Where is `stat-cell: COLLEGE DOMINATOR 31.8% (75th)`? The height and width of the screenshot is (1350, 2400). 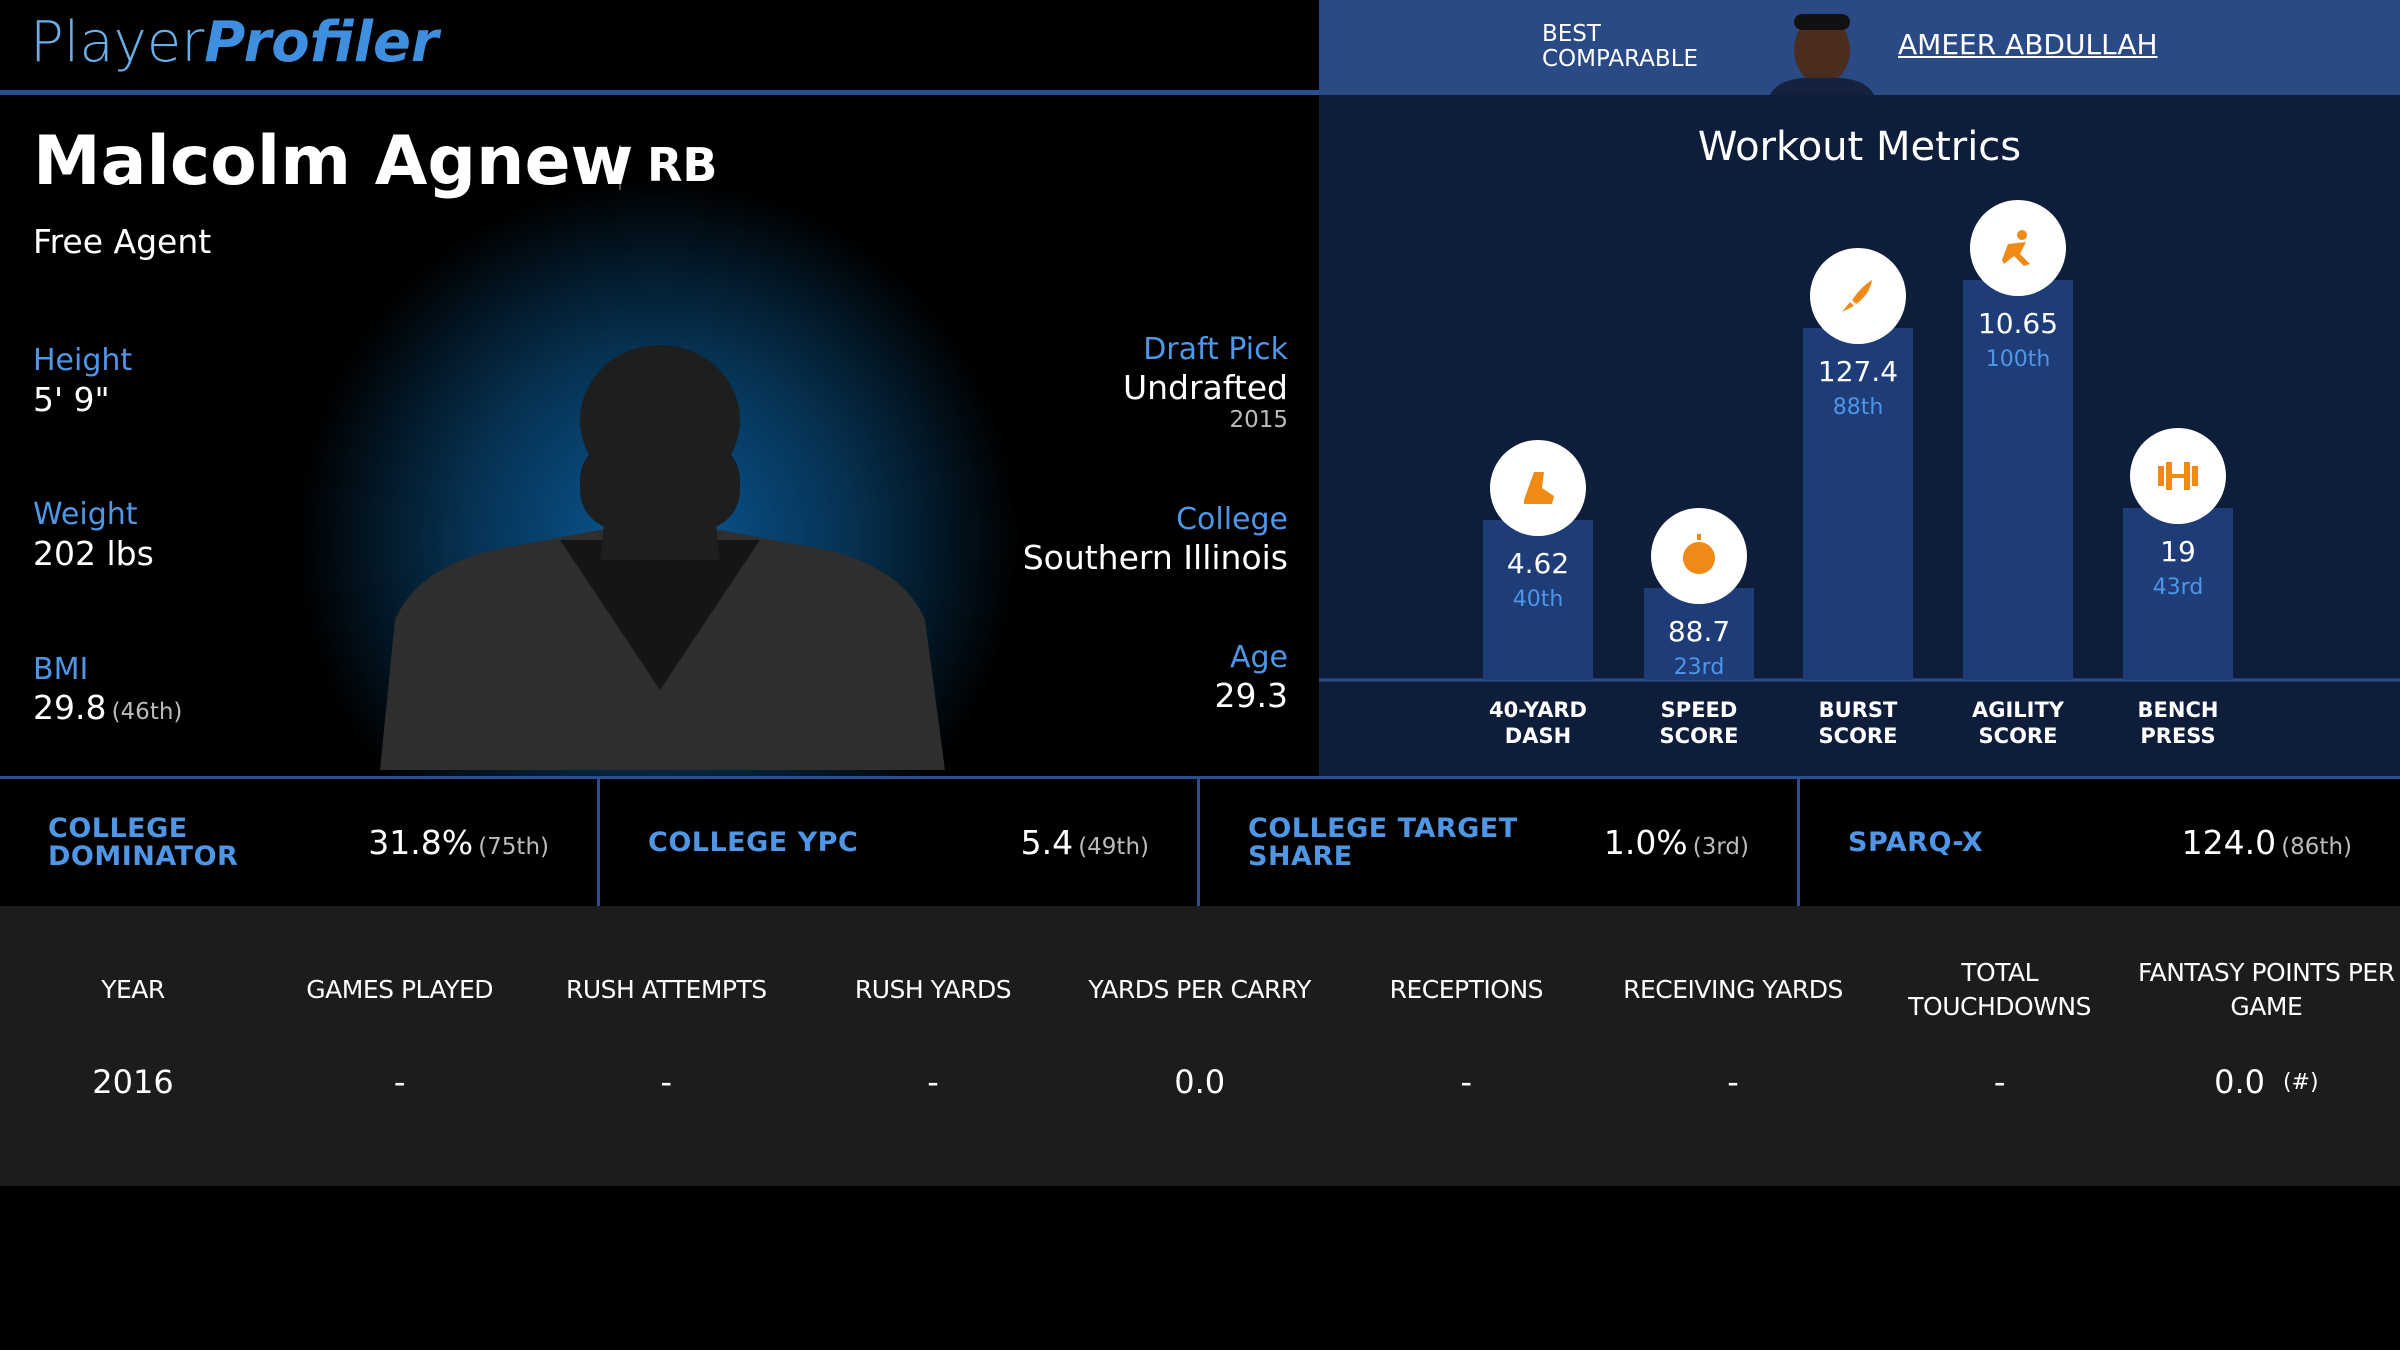
stat-cell: COLLEGE DOMINATOR 31.8% (75th) is located at coordinates (300, 842).